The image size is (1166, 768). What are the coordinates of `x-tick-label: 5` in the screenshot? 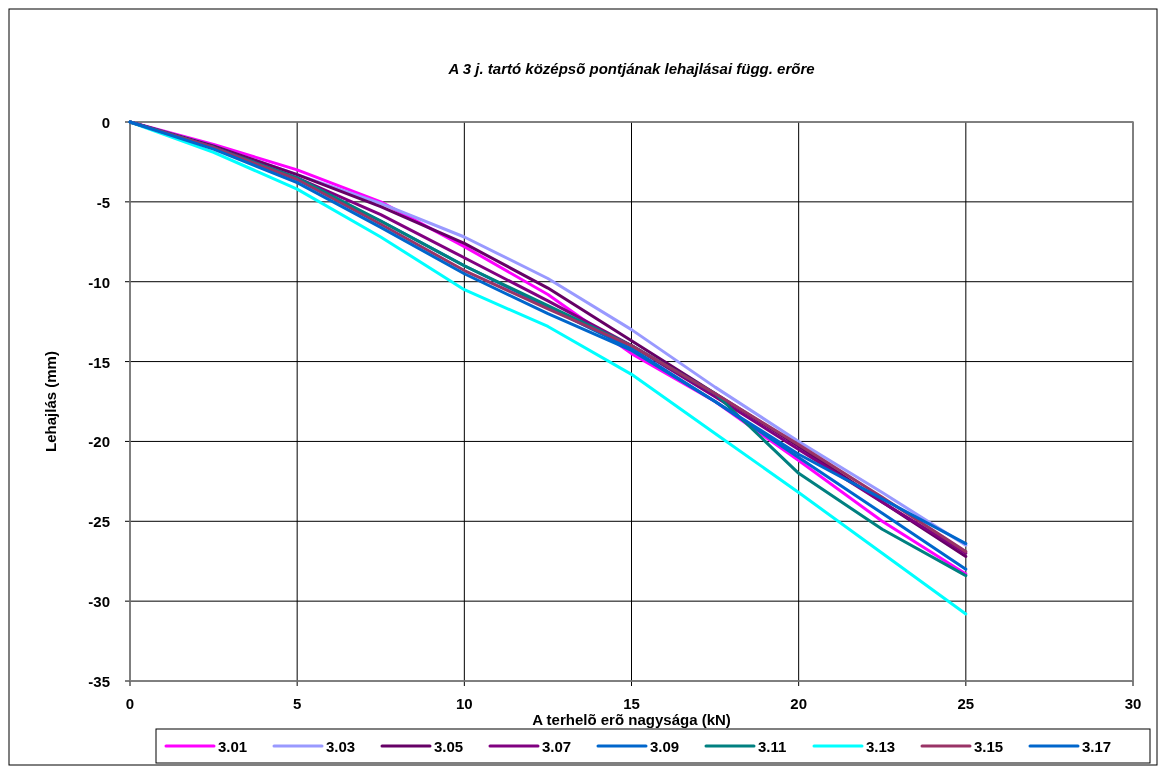 It's located at (297, 703).